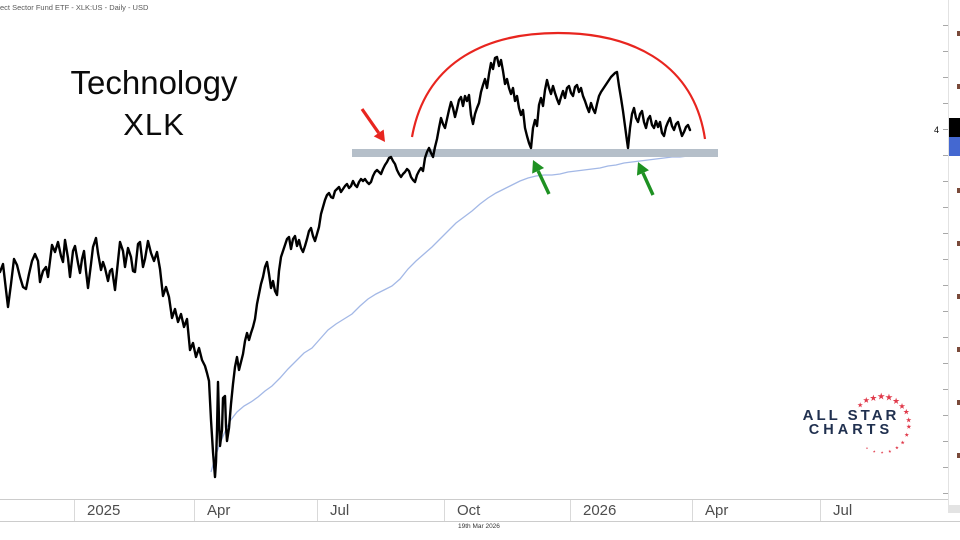 The width and height of the screenshot is (960, 540). Describe the element at coordinates (648, 184) in the screenshot. I see `green-up-arrow-2-shaft` at that location.